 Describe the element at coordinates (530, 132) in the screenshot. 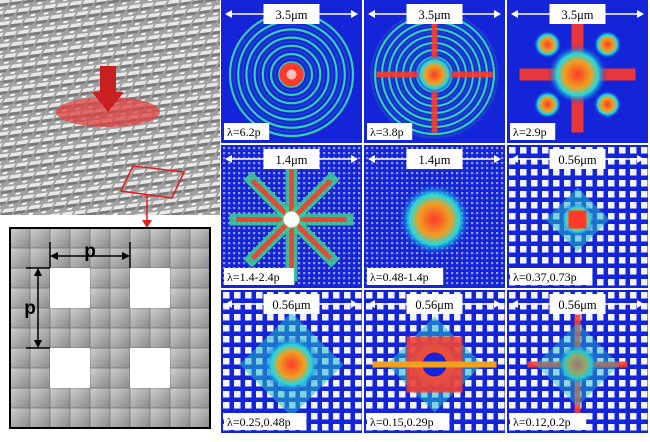

I see `wavelength-label: λ=2.9p` at that location.